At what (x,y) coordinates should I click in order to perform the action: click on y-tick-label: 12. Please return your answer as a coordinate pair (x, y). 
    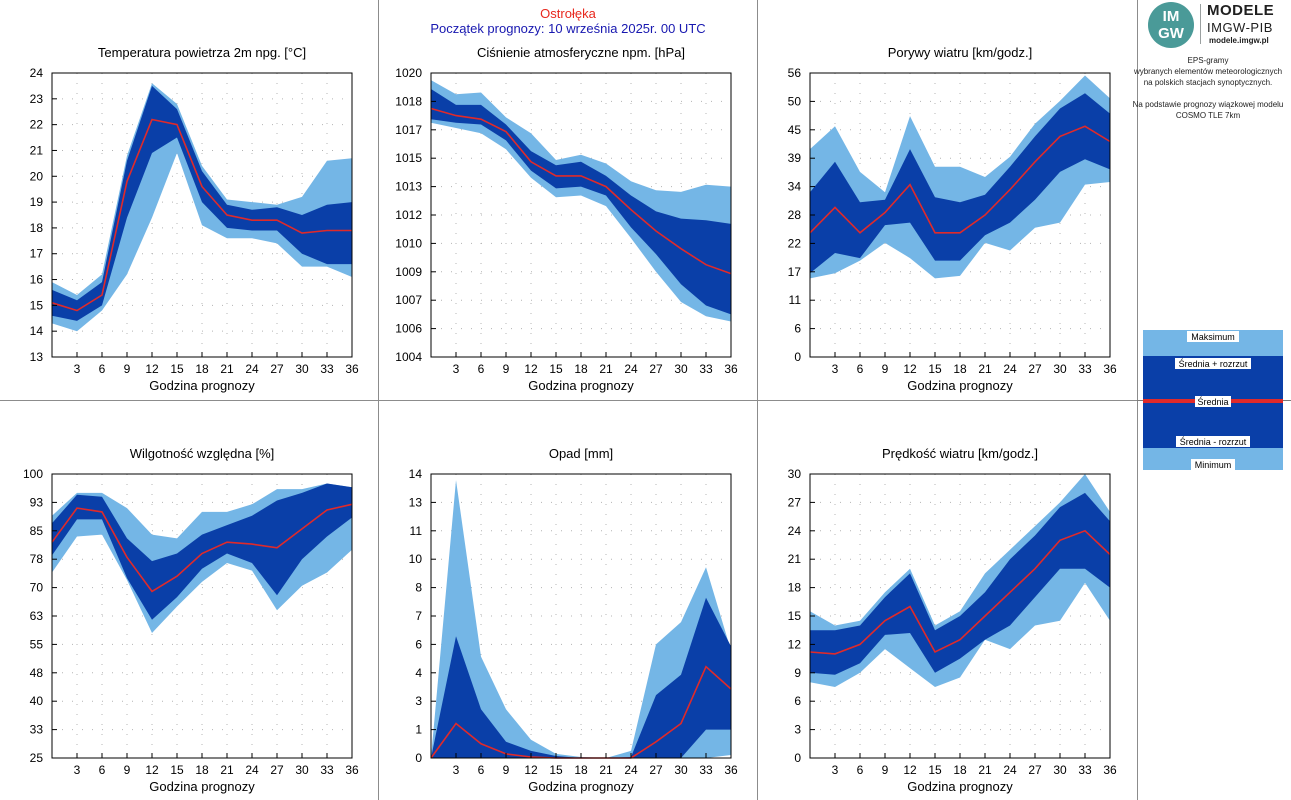
    Looking at the image, I should click on (795, 644).